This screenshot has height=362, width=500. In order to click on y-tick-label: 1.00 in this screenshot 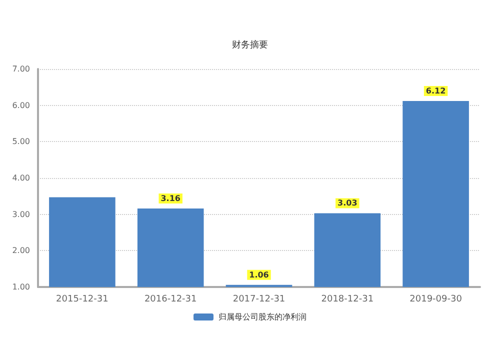, I will do `click(21, 287)`.